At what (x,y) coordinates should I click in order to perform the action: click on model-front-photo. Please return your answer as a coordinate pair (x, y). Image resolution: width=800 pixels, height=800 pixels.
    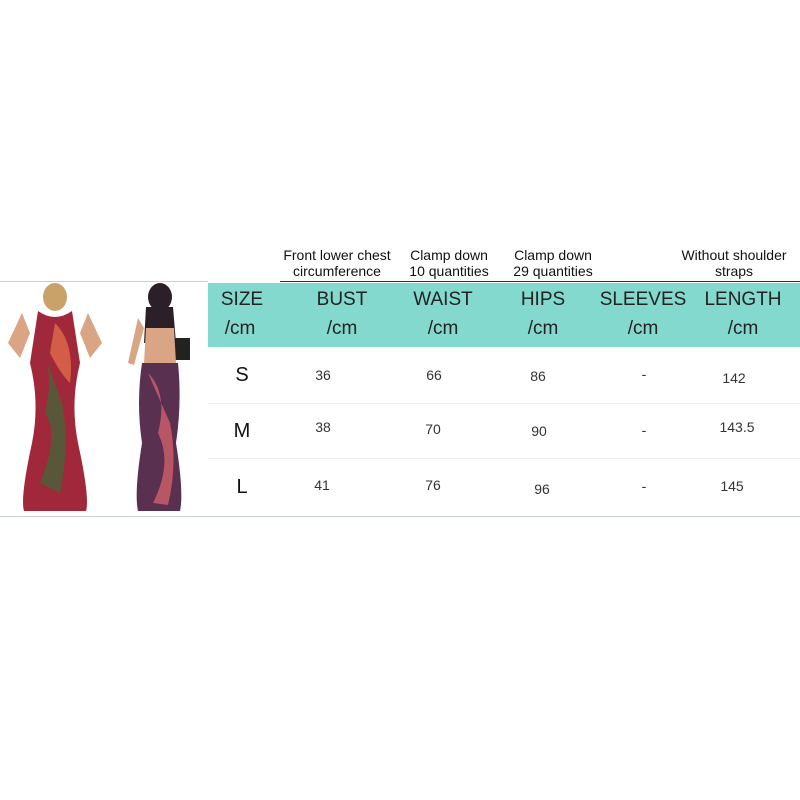
    Looking at the image, I should click on (55, 397).